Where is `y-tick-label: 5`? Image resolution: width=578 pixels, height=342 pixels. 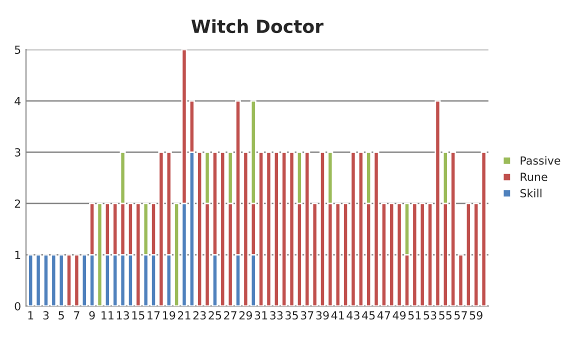
y-tick-label: 5 is located at coordinates (17, 50).